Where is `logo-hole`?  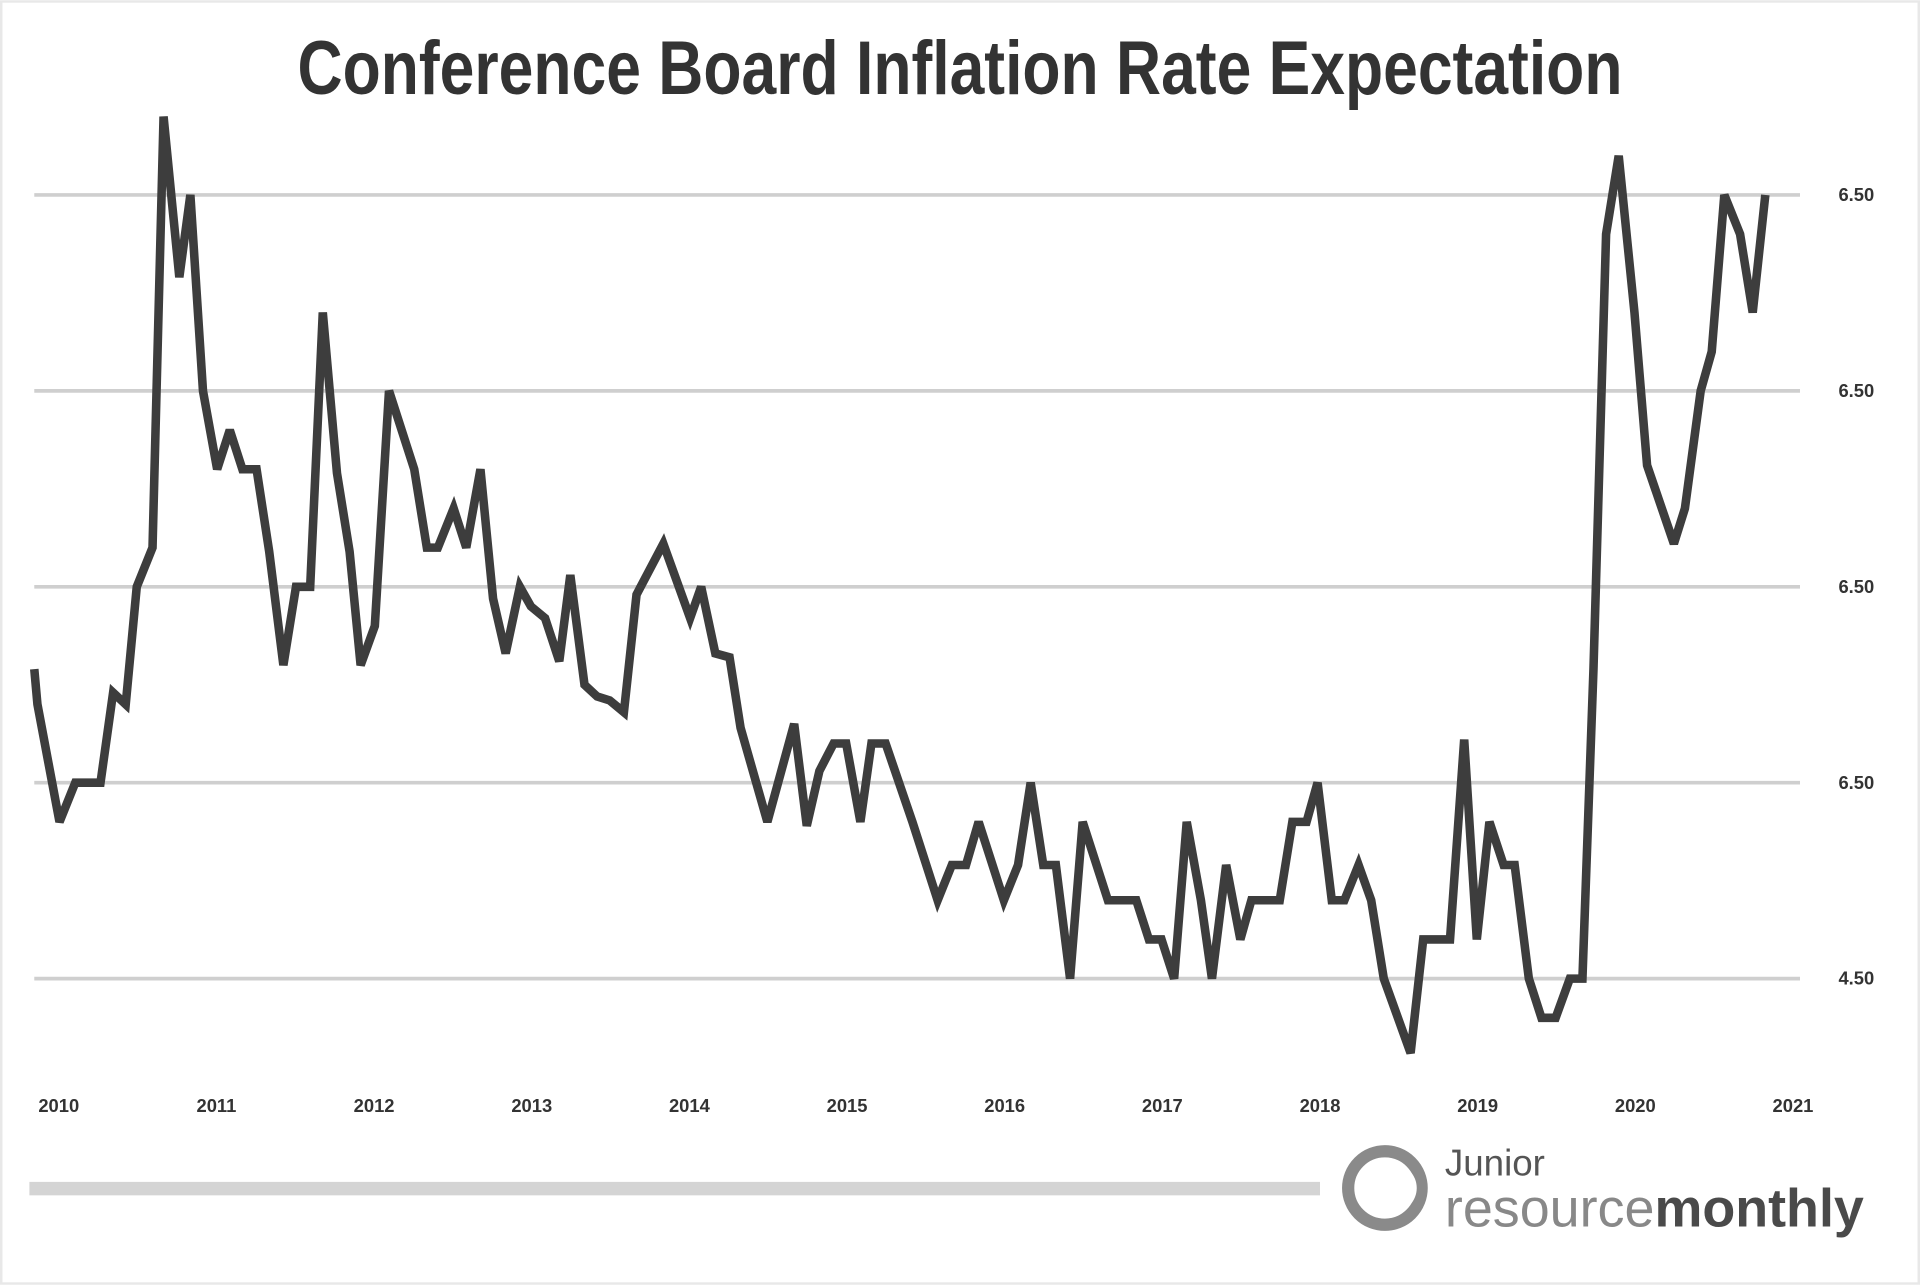 logo-hole is located at coordinates (1392, 1188).